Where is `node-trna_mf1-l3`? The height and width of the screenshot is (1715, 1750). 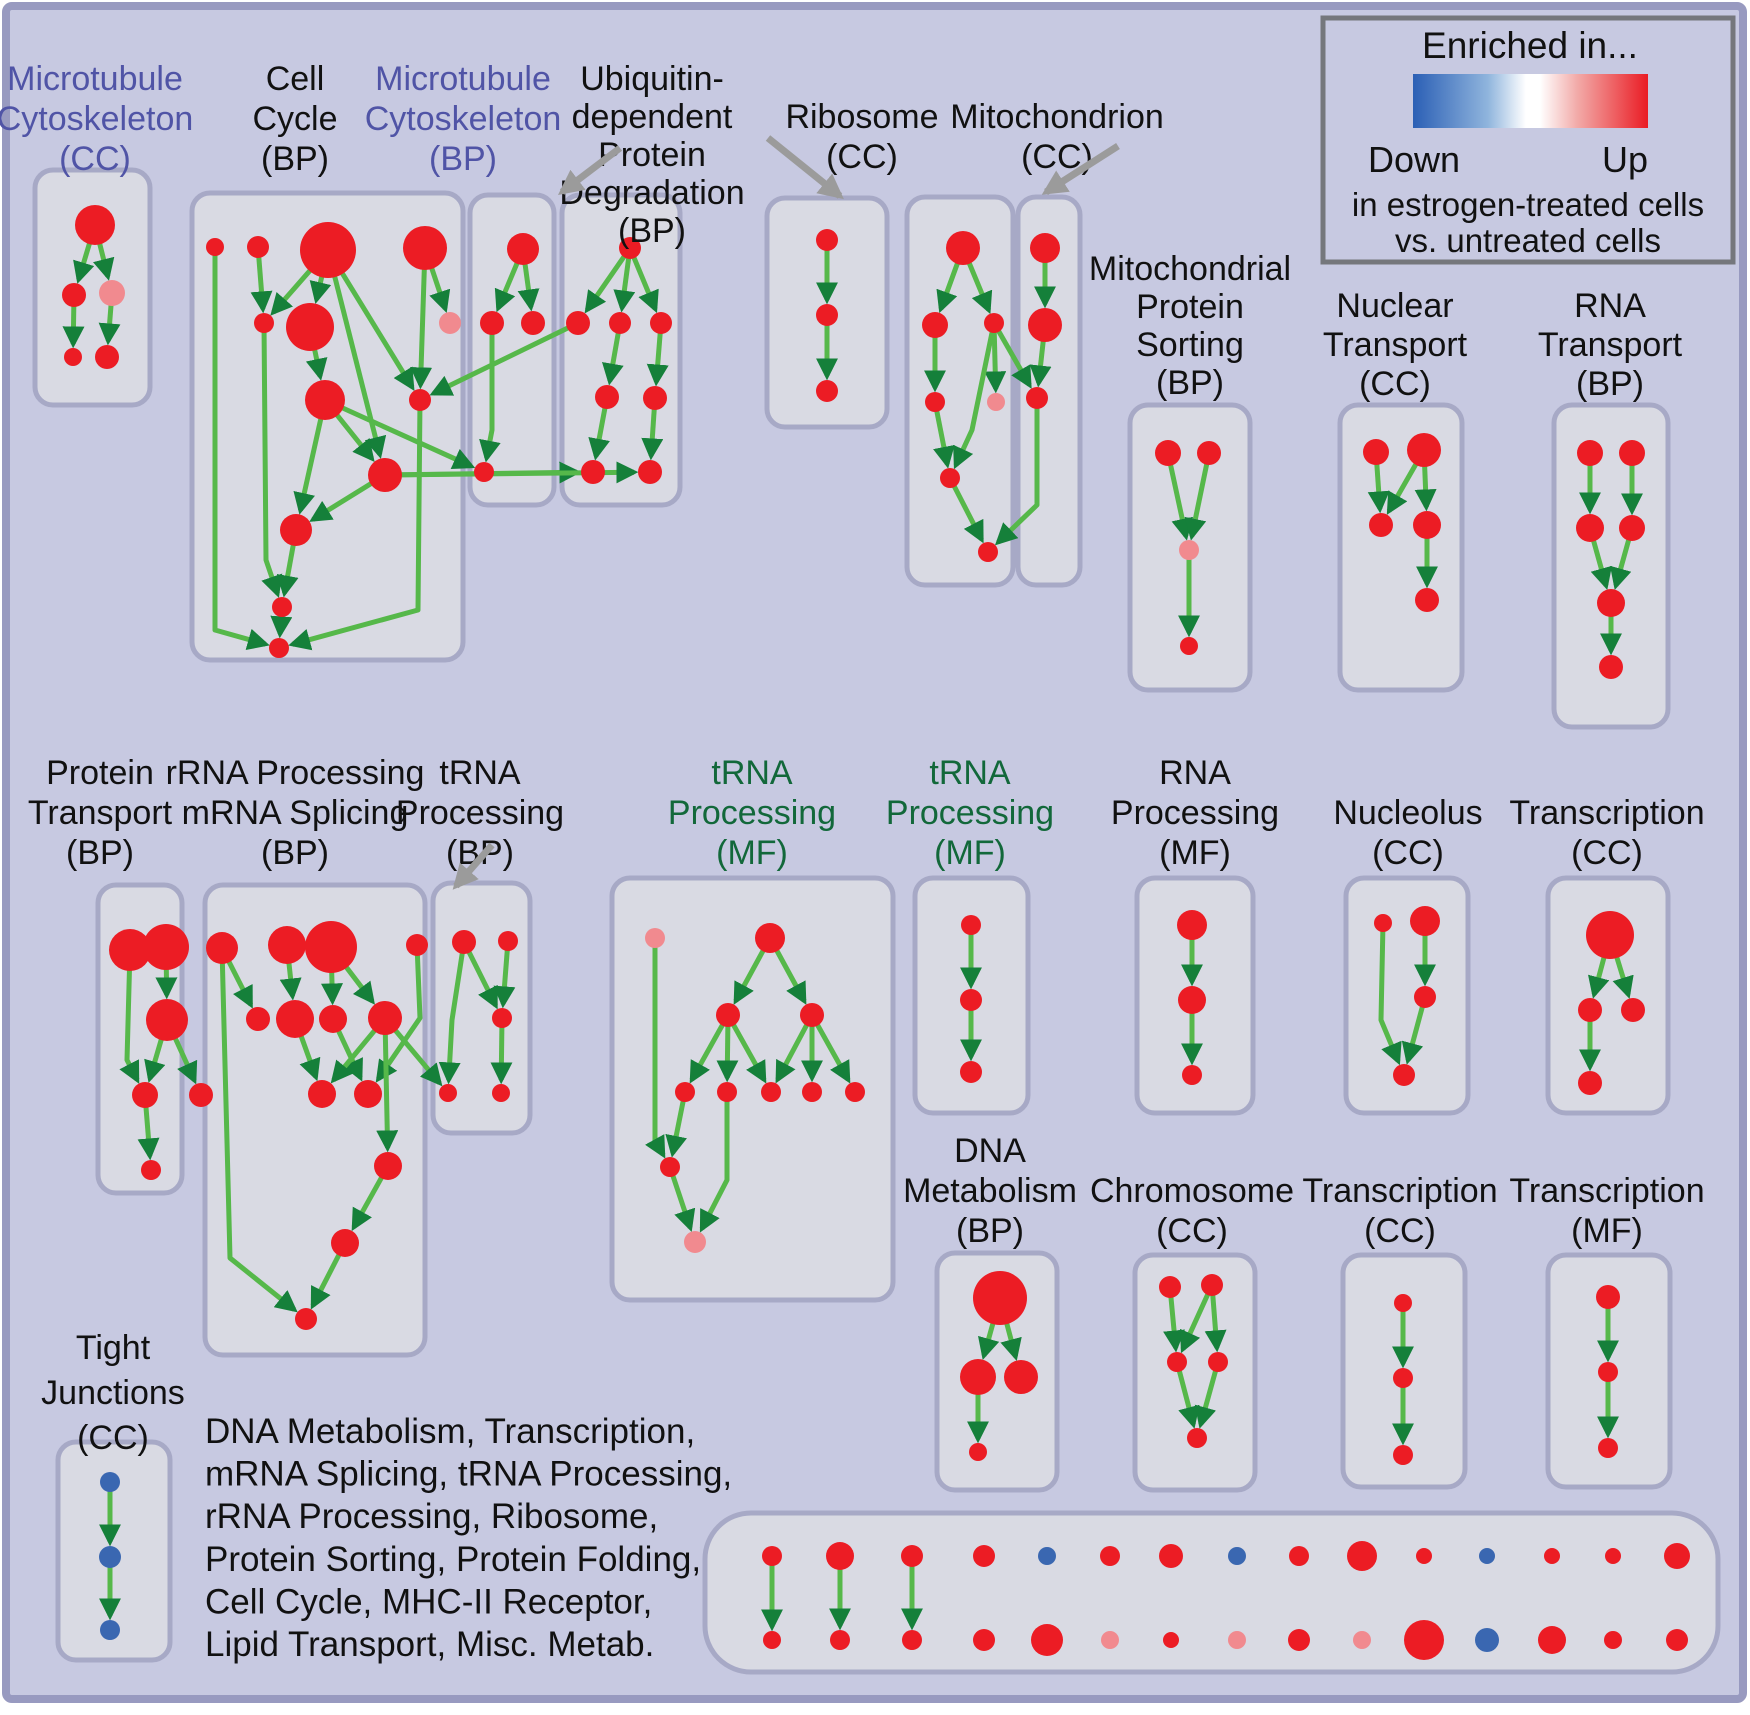 node-trna_mf1-l3 is located at coordinates (812, 1015).